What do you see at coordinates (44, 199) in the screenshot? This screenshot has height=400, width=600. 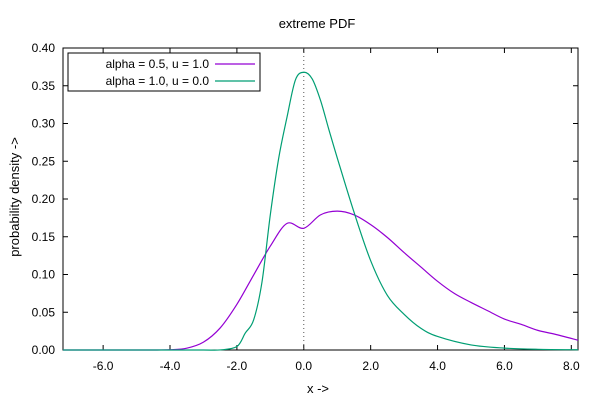 I see `y-tick-label: 0.20` at bounding box center [44, 199].